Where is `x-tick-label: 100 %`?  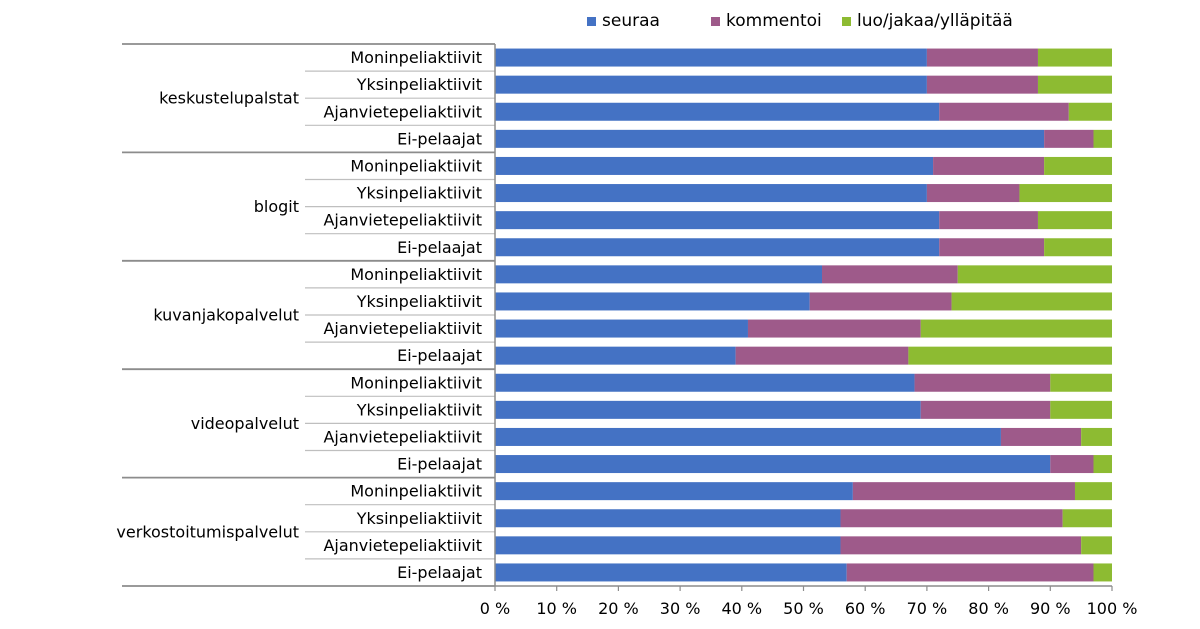 x-tick-label: 100 % is located at coordinates (1112, 608).